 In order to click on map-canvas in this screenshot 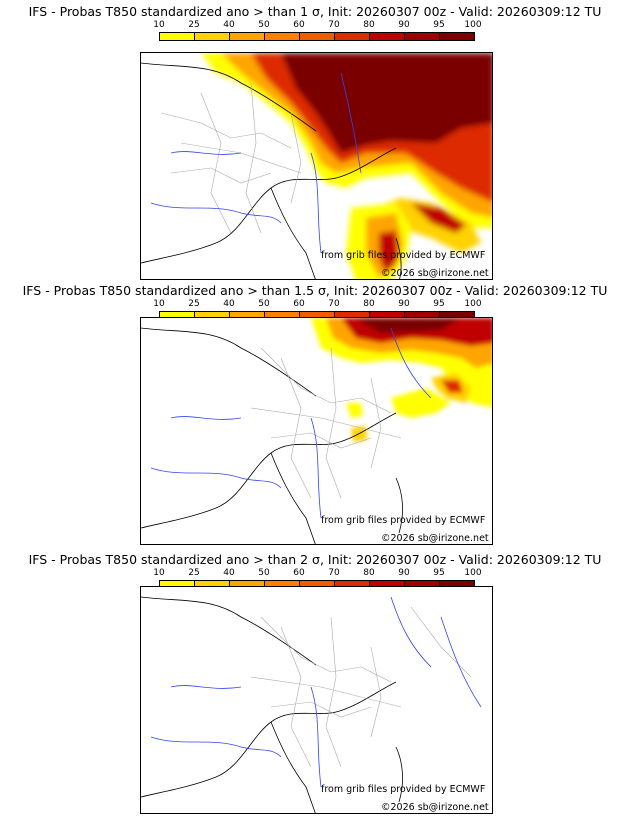, I will do `click(311, 704)`.